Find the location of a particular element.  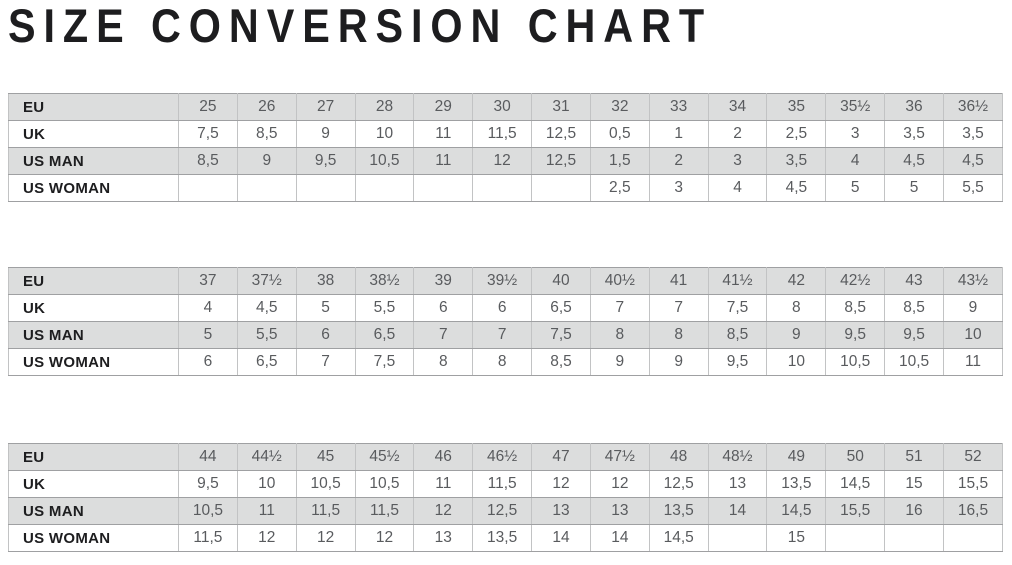

size-cell: 36 is located at coordinates (914, 107).